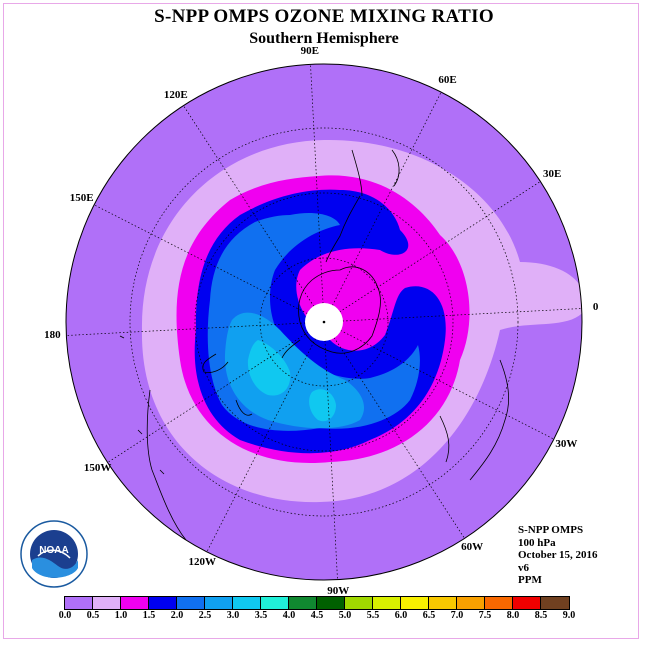 The width and height of the screenshot is (648, 648). I want to click on instrument-label: S-NPP OMPS, so click(551, 530).